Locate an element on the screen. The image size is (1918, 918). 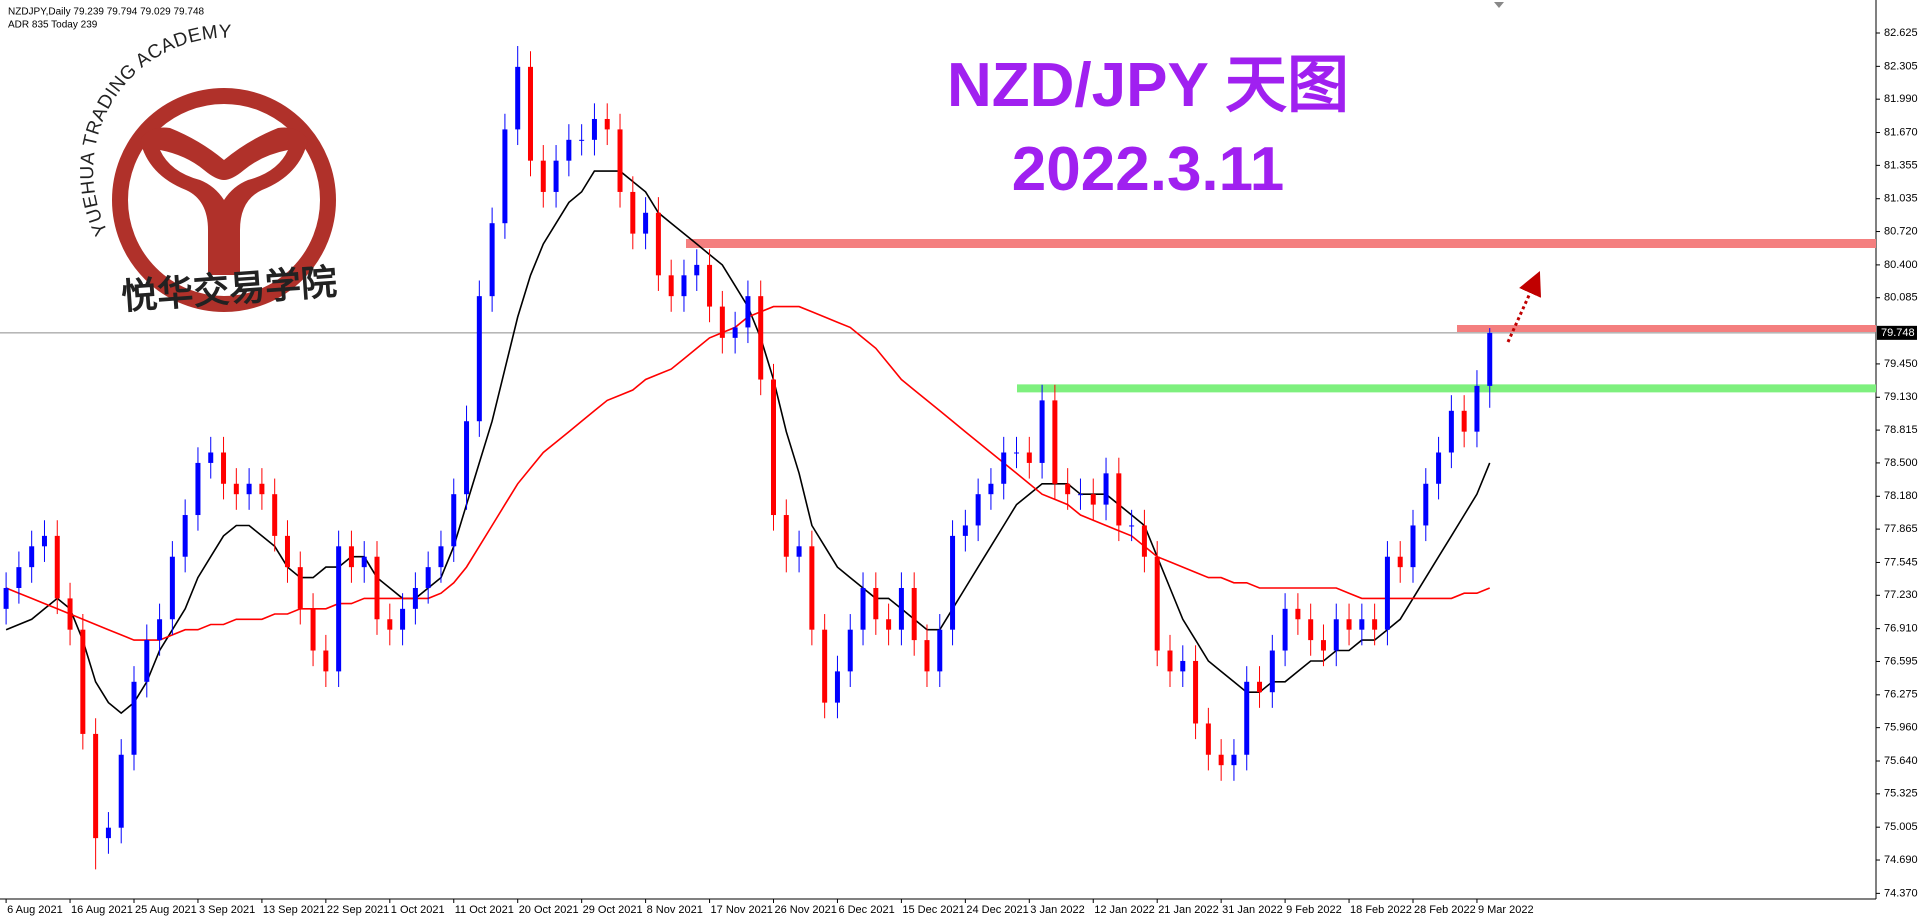
y-tick-label: 81.990 is located at coordinates (1901, 99).